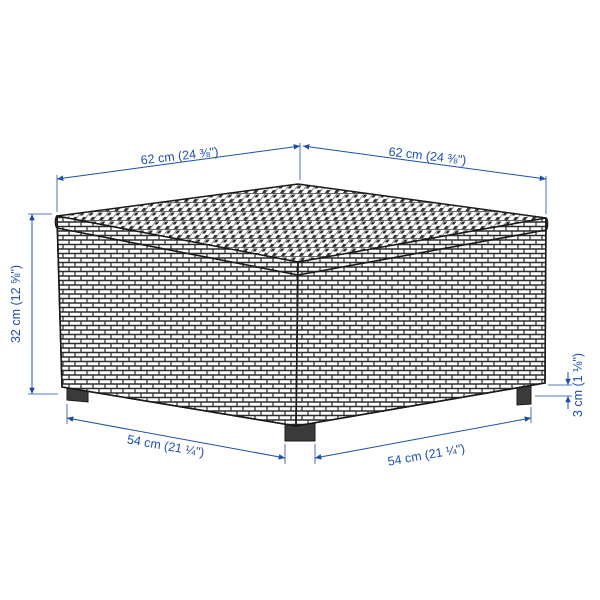  What do you see at coordinates (426, 454) in the screenshot?
I see `label-bottom-depth: 54 cm (21 ¼")` at bounding box center [426, 454].